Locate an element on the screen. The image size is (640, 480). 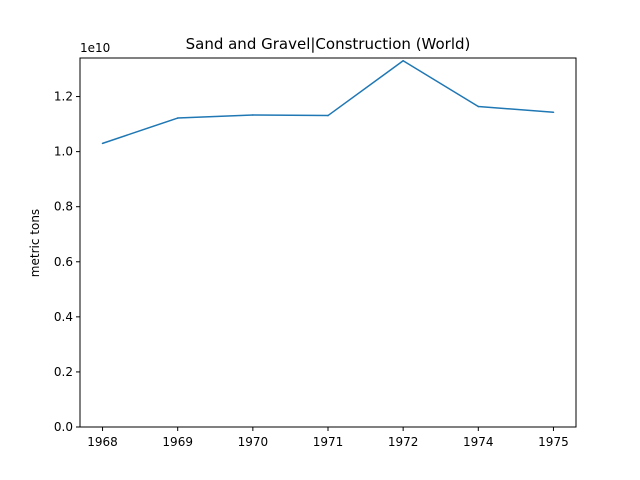
y-tick-label: 0.4 is located at coordinates (63, 317).